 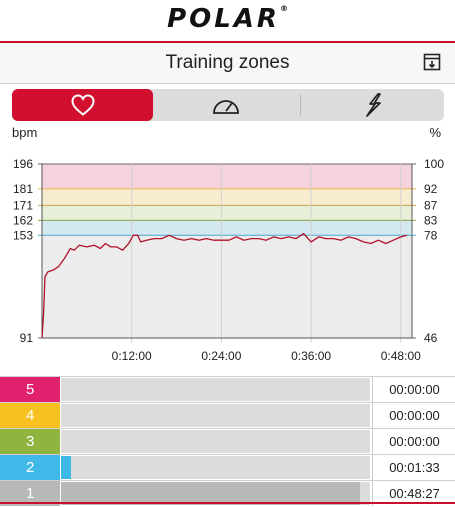 I want to click on speedometer-icon, so click(x=226, y=107).